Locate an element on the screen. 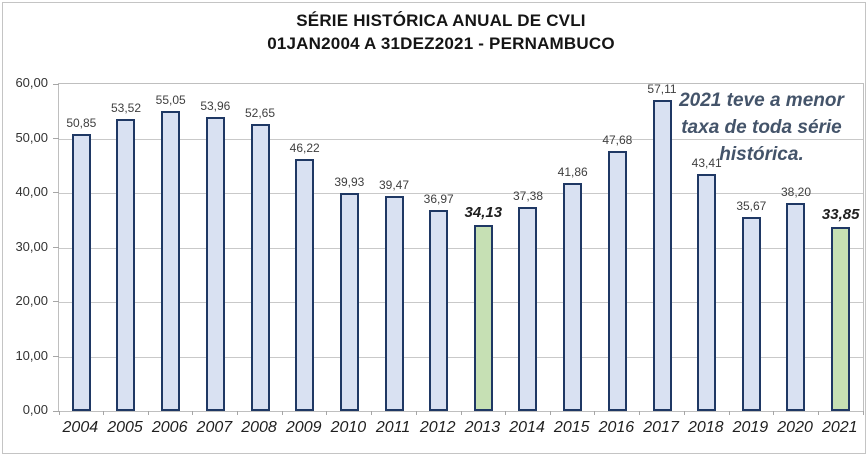 This screenshot has height=456, width=868. bar-2007 is located at coordinates (215, 263).